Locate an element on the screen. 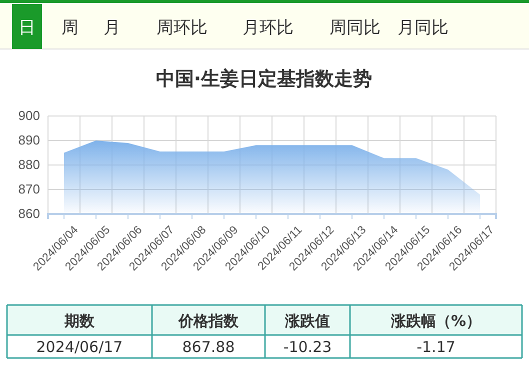 Image resolution: width=529 pixels, height=368 pixels. text: 涨跌幅（%） is located at coordinates (436, 321).